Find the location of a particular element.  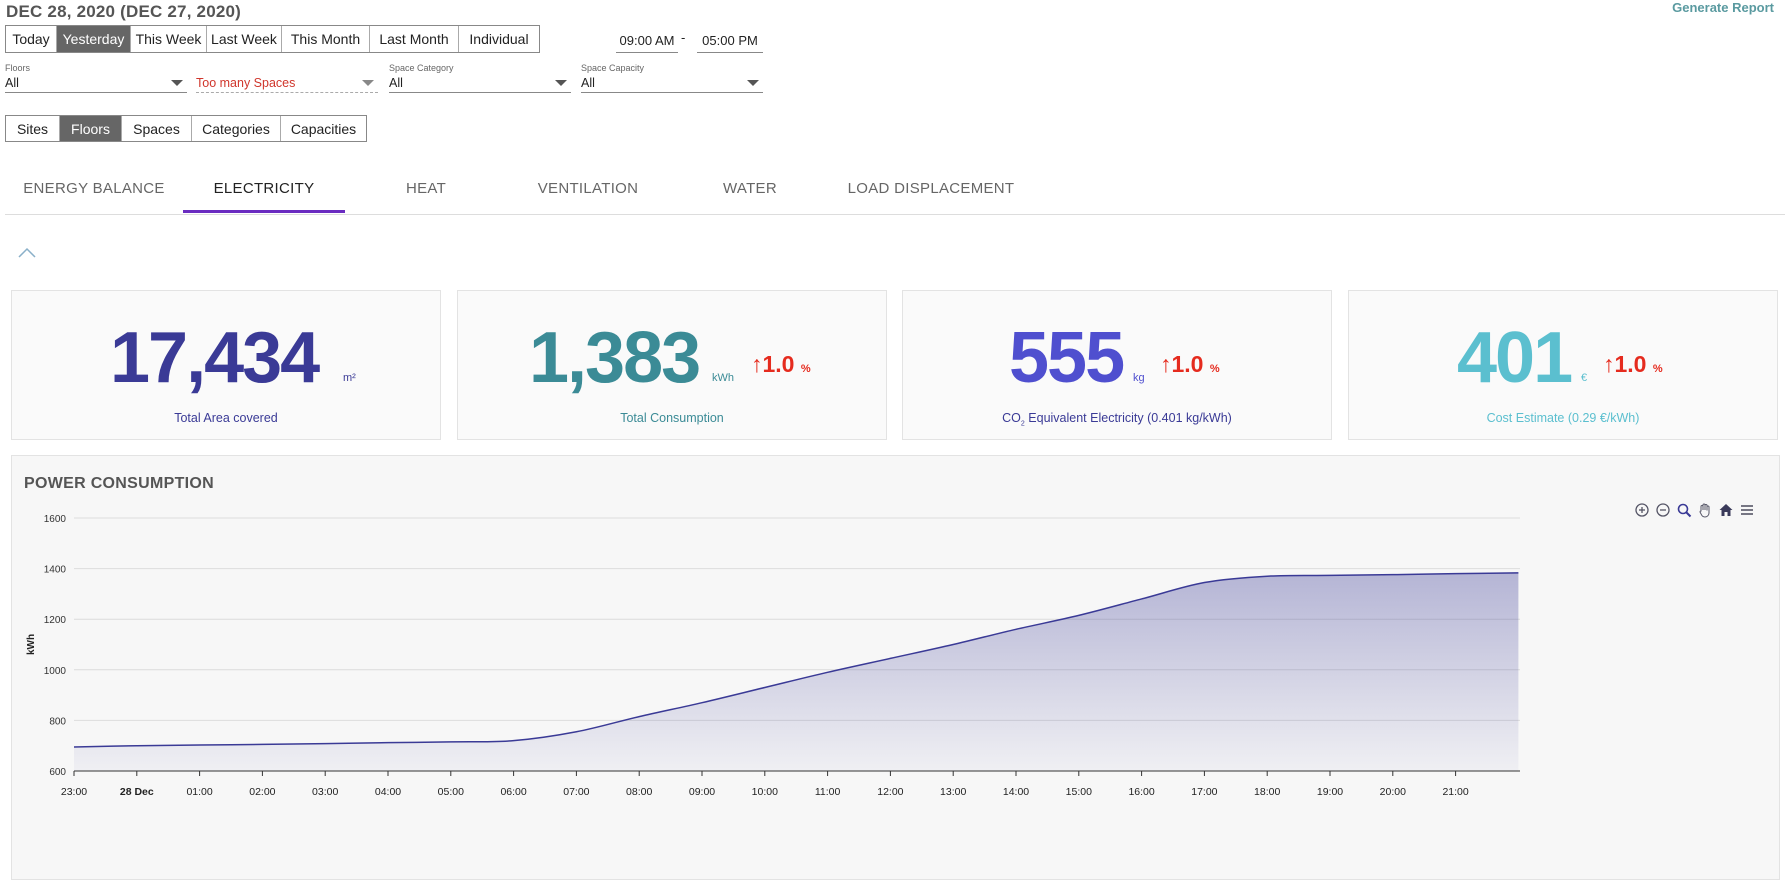

x-tick-label: 09:00 is located at coordinates (702, 792).